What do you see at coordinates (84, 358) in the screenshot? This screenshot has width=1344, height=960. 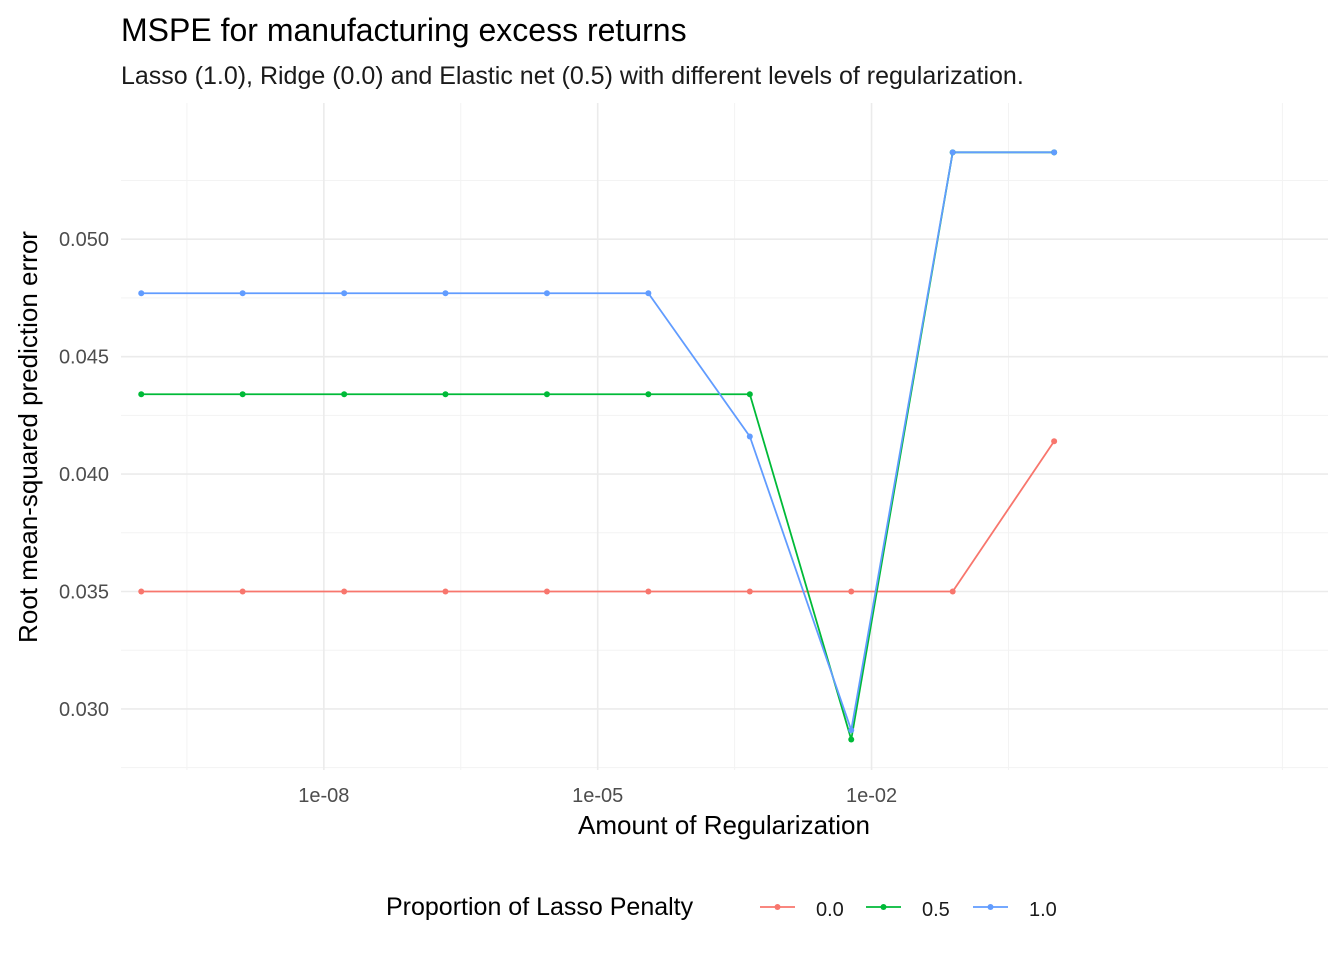 I see `y-tick-label: 0.045` at bounding box center [84, 358].